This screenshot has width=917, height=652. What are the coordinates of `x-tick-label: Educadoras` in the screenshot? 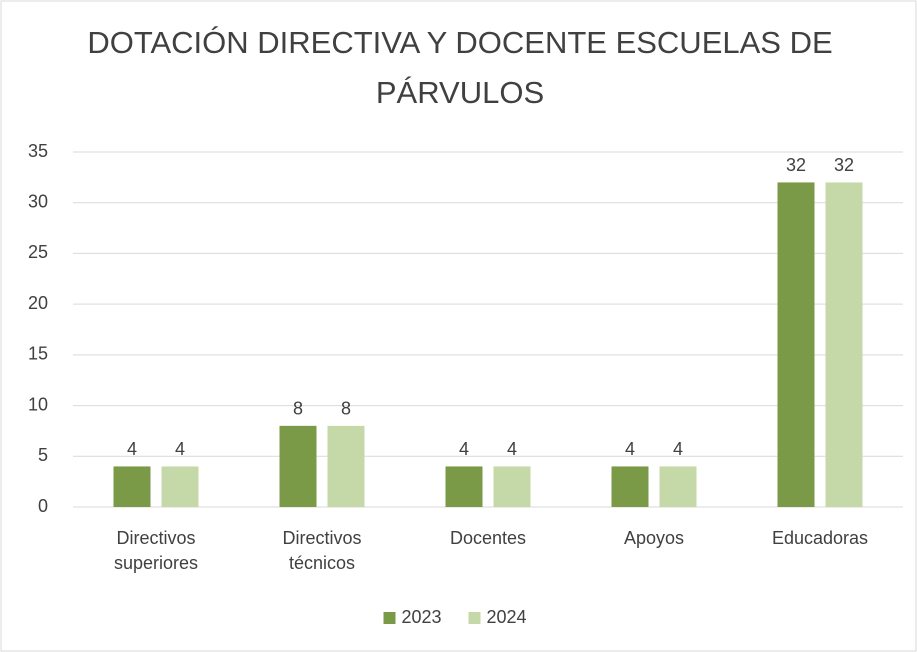 It's located at (820, 538).